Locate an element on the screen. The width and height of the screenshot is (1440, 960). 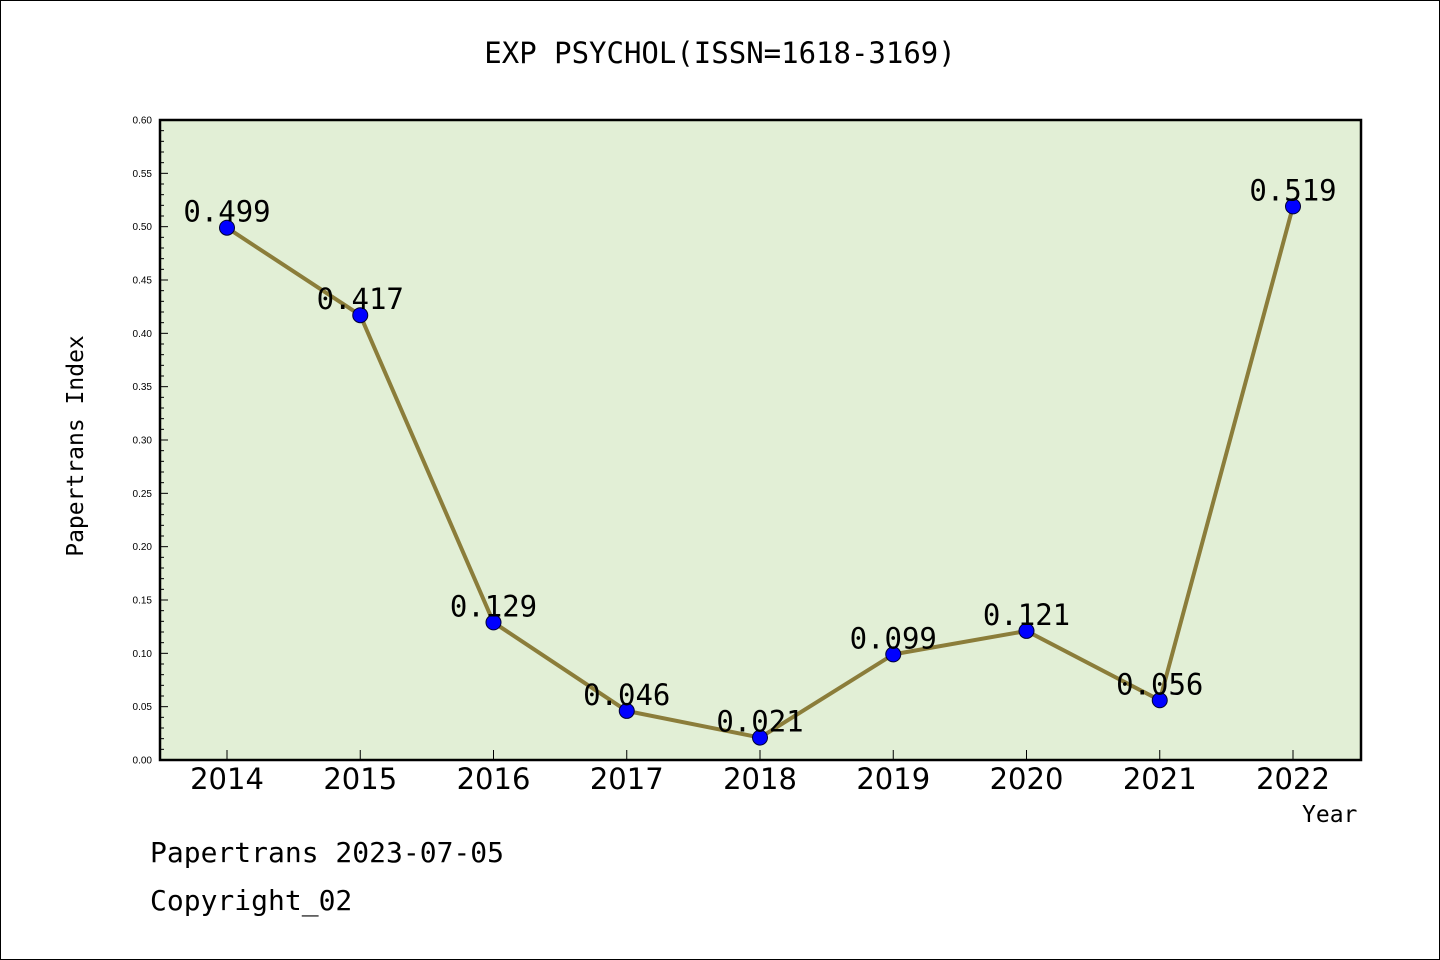
y-tick-label: 0.30 is located at coordinates (143, 441).